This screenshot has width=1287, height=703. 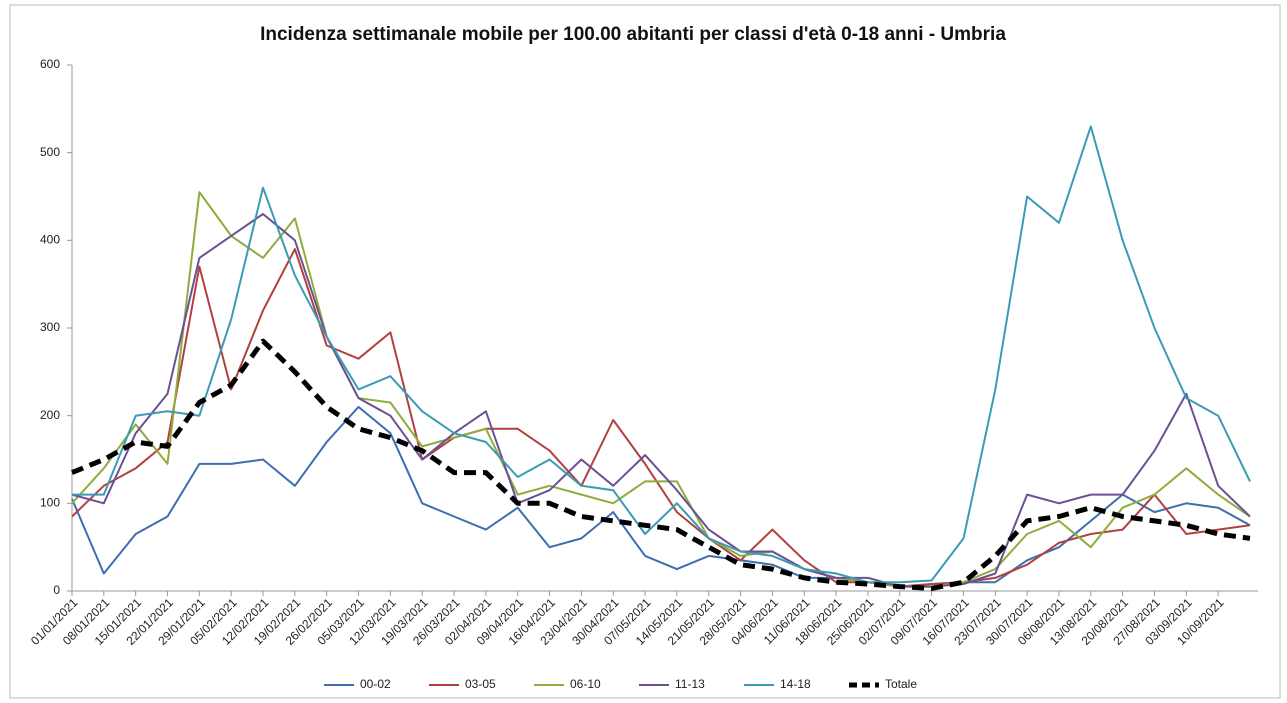 I want to click on y-tick-label: 600, so click(x=50, y=64).